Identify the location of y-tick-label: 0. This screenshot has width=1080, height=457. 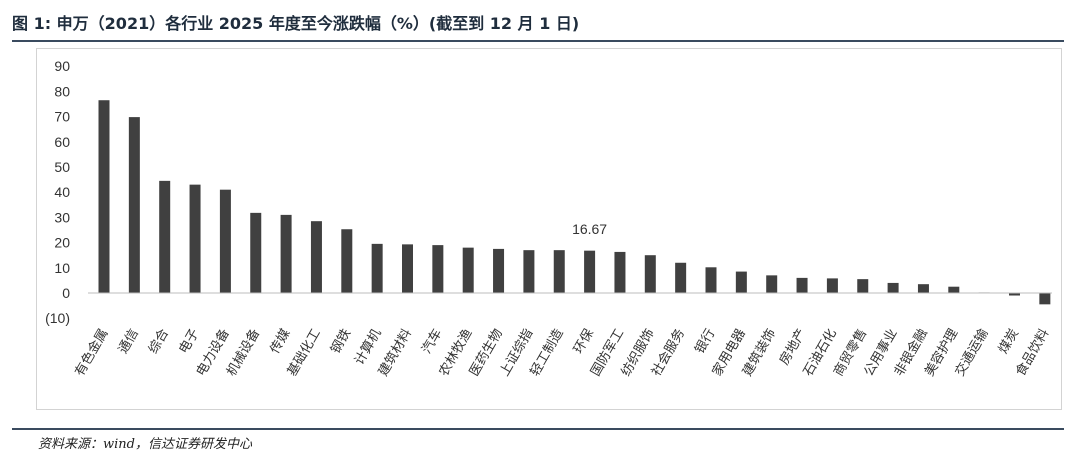
(66, 293).